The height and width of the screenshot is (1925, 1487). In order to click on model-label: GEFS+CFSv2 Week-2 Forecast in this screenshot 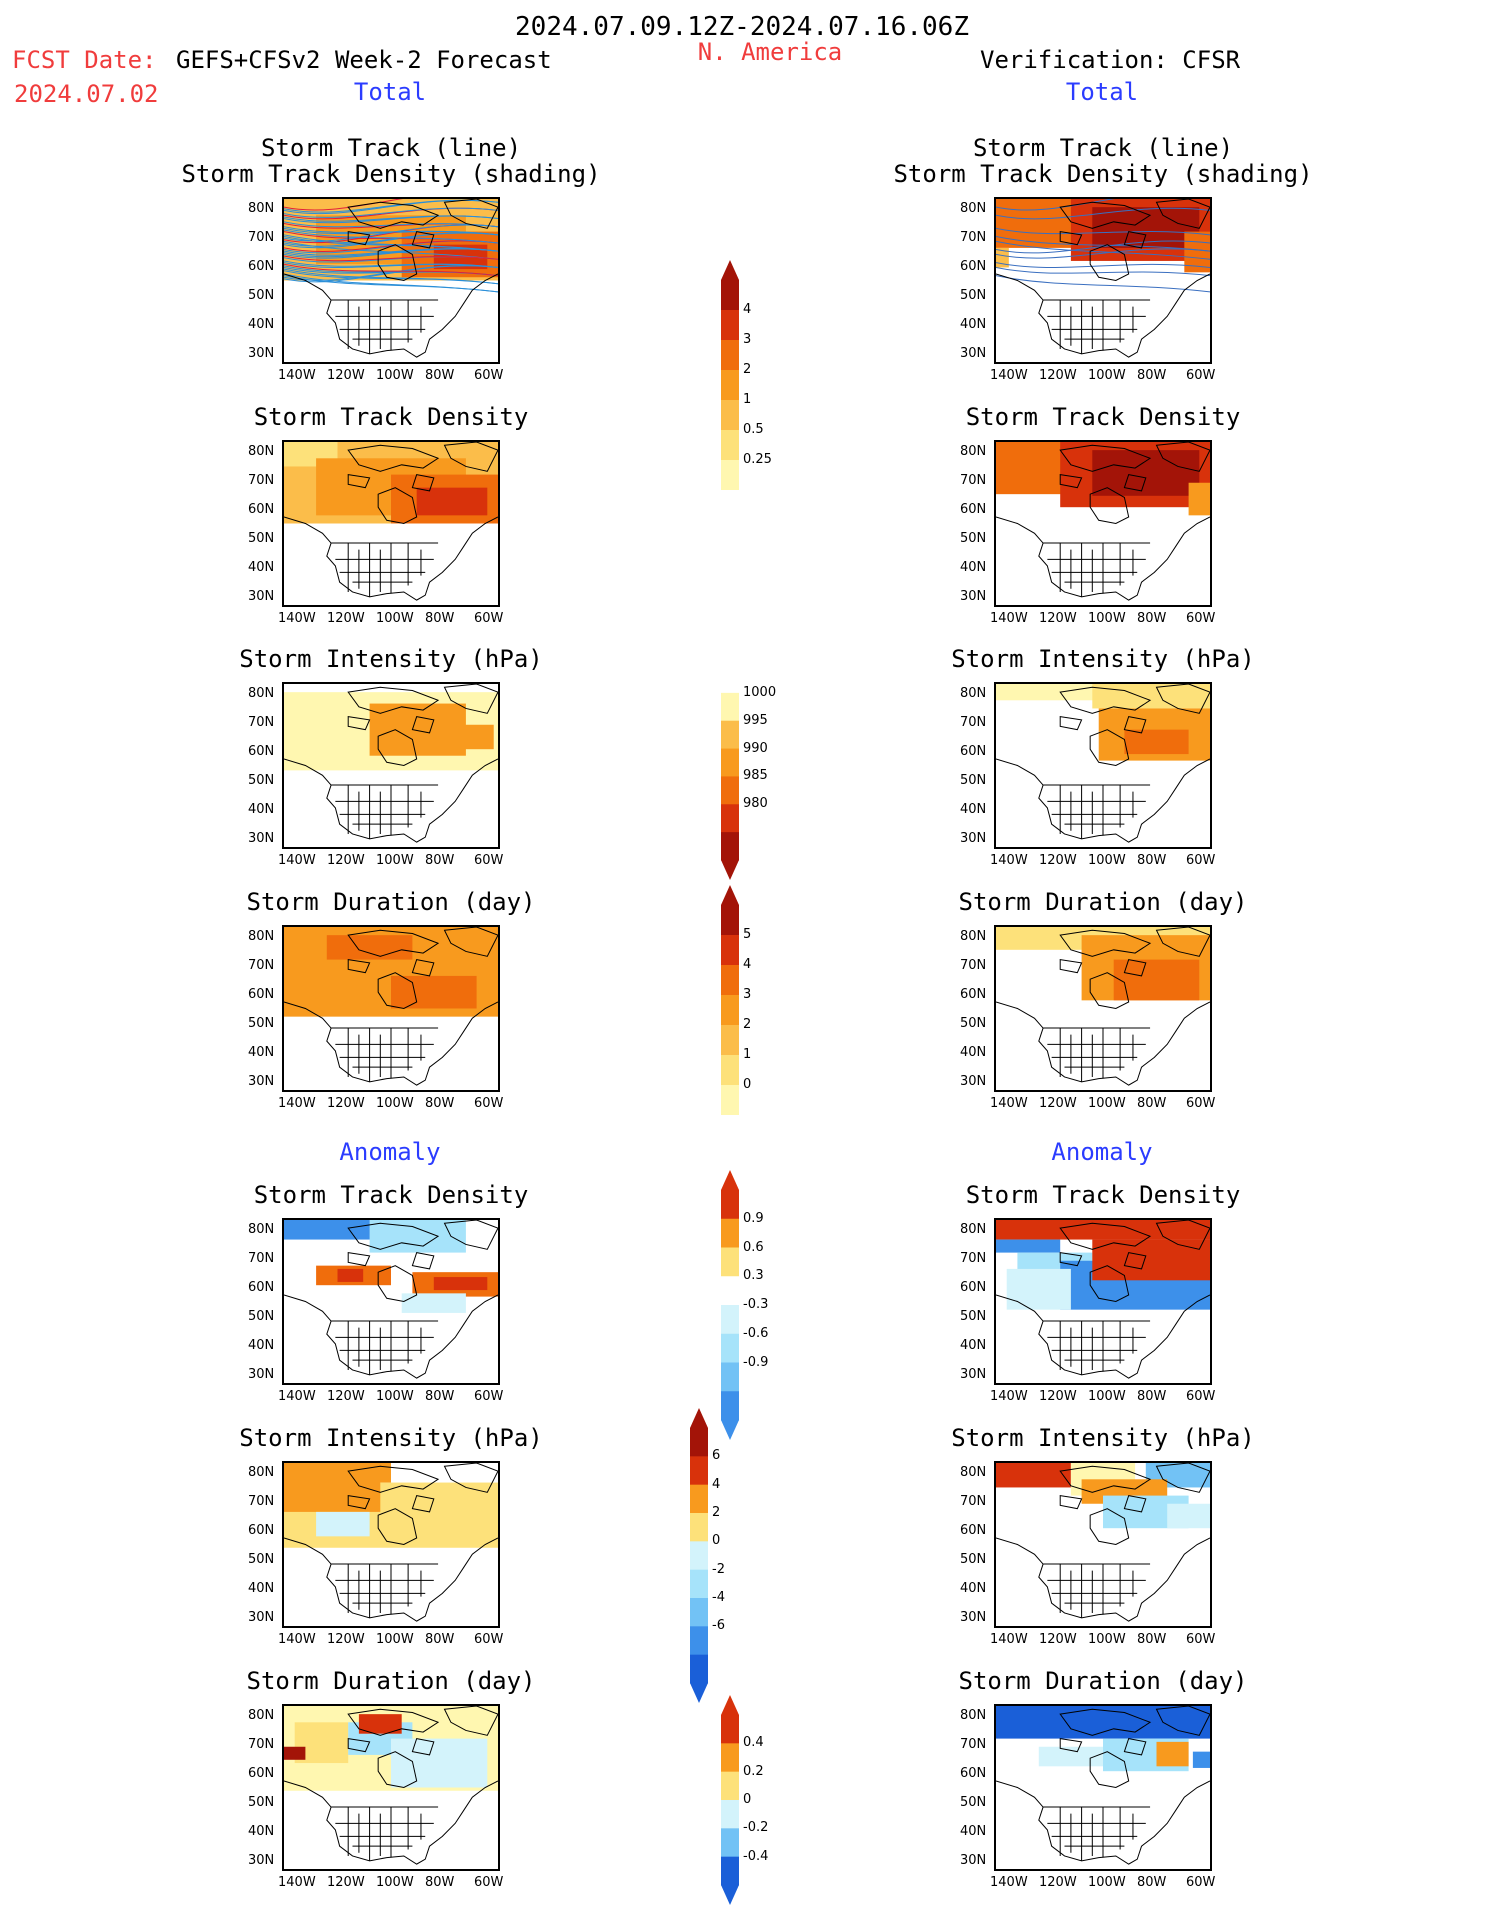, I will do `click(364, 60)`.